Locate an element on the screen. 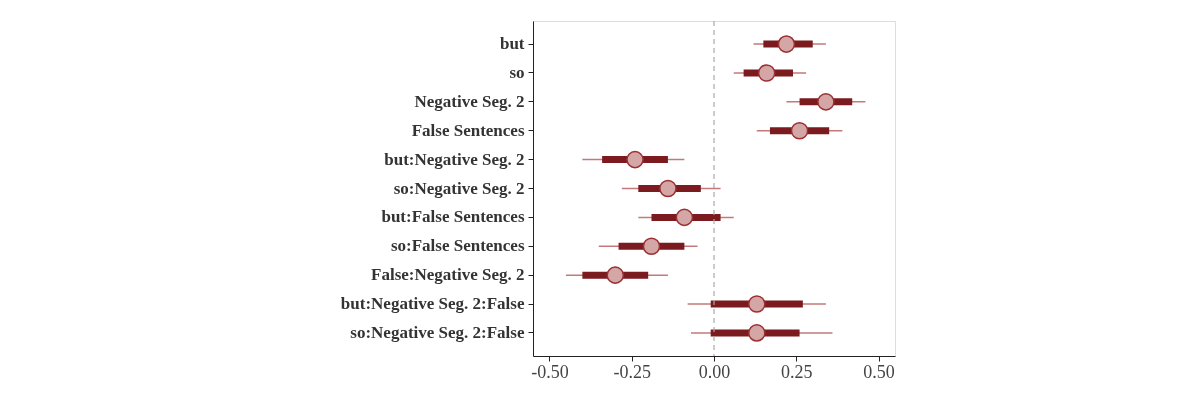 This screenshot has width=1200, height=397. y-tick-label: so:Negative Seg. 2:False is located at coordinates (437, 332).